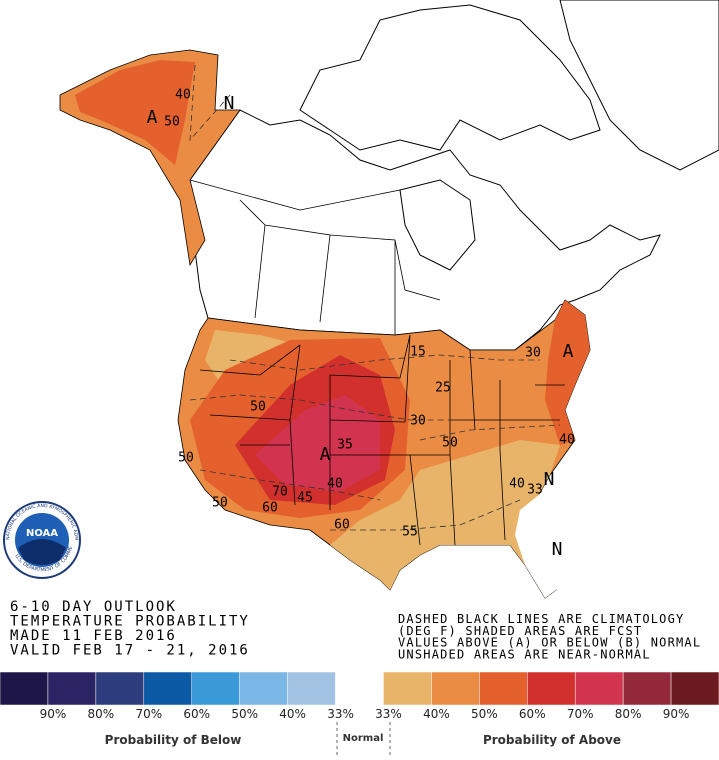 The width and height of the screenshot is (719, 760). I want to click on us-climatology, so click(375, 442).